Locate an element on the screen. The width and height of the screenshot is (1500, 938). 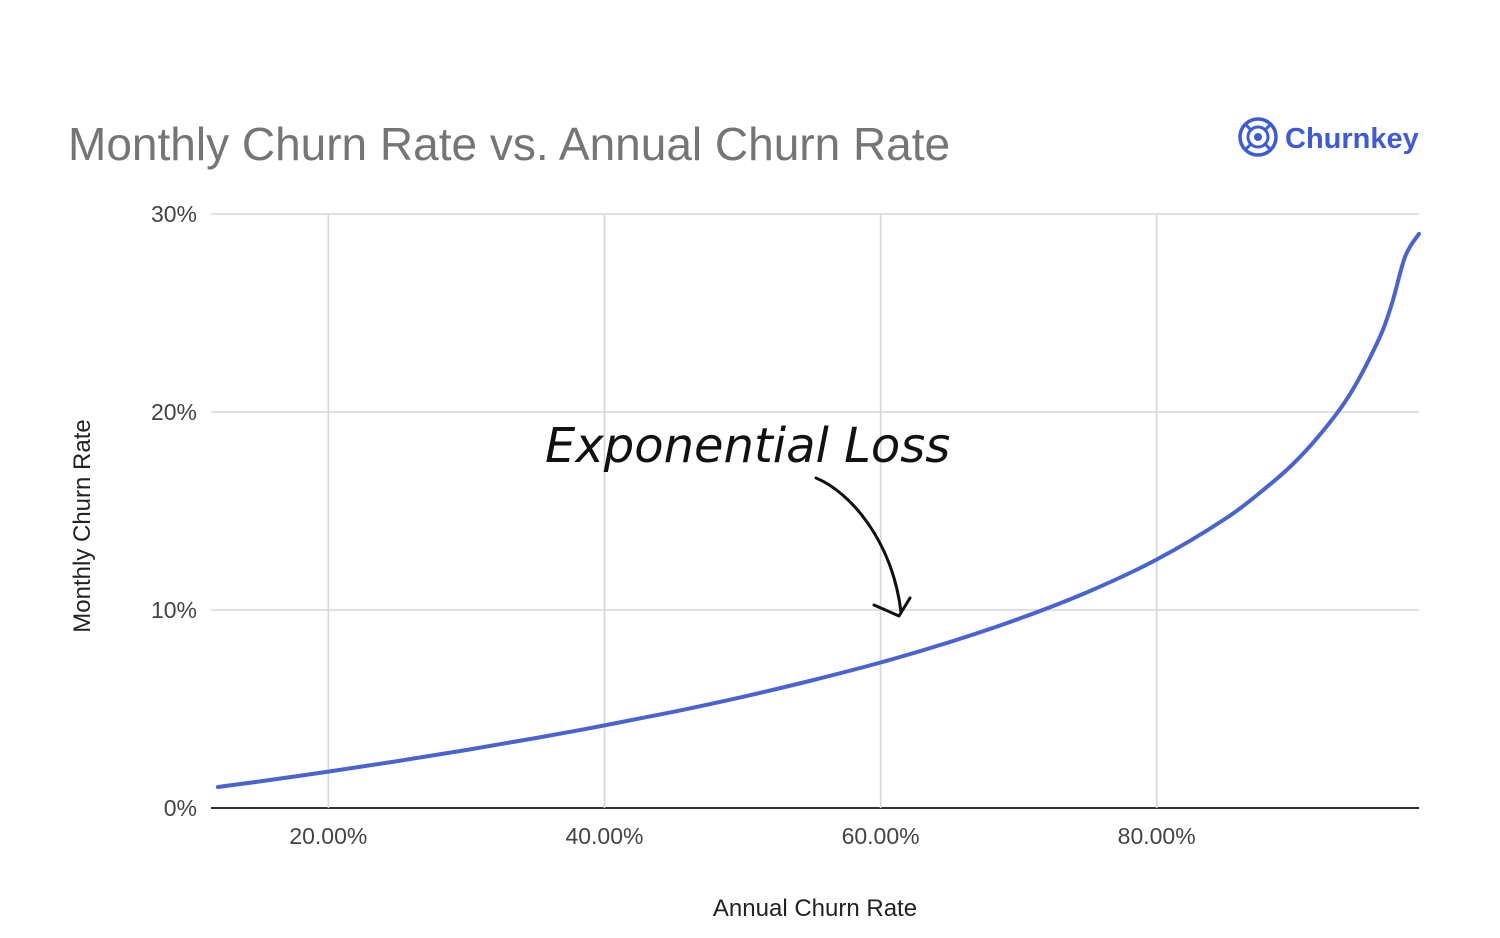
x-tick-label: 80.00% is located at coordinates (1157, 836).